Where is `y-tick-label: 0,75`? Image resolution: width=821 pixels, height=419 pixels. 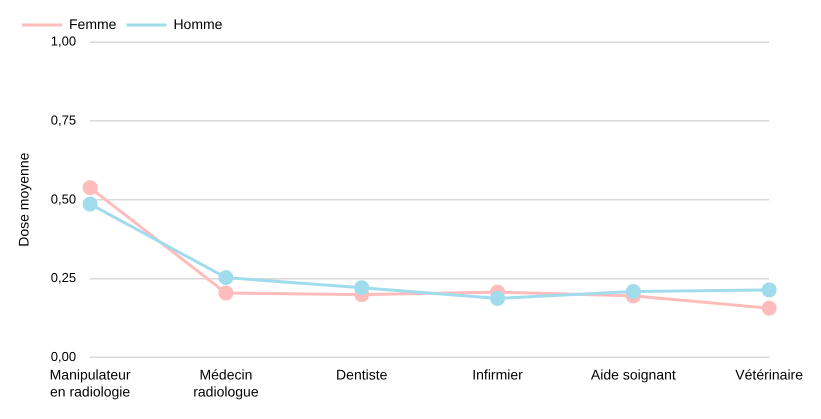
y-tick-label: 0,75 is located at coordinates (63, 120).